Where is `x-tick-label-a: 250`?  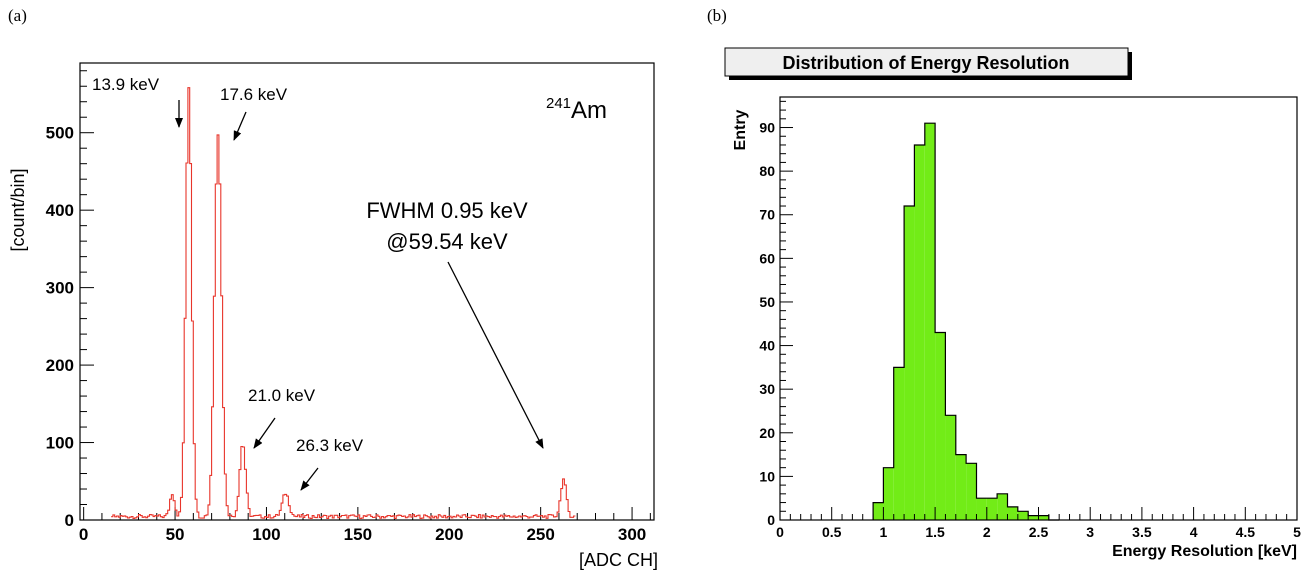
x-tick-label-a: 250 is located at coordinates (540, 534).